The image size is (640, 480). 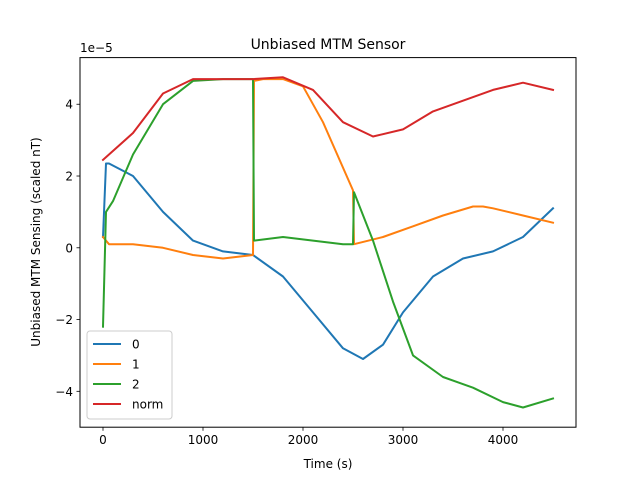 I want to click on chart-title: Unbiased MTM Sensor, so click(x=328, y=45).